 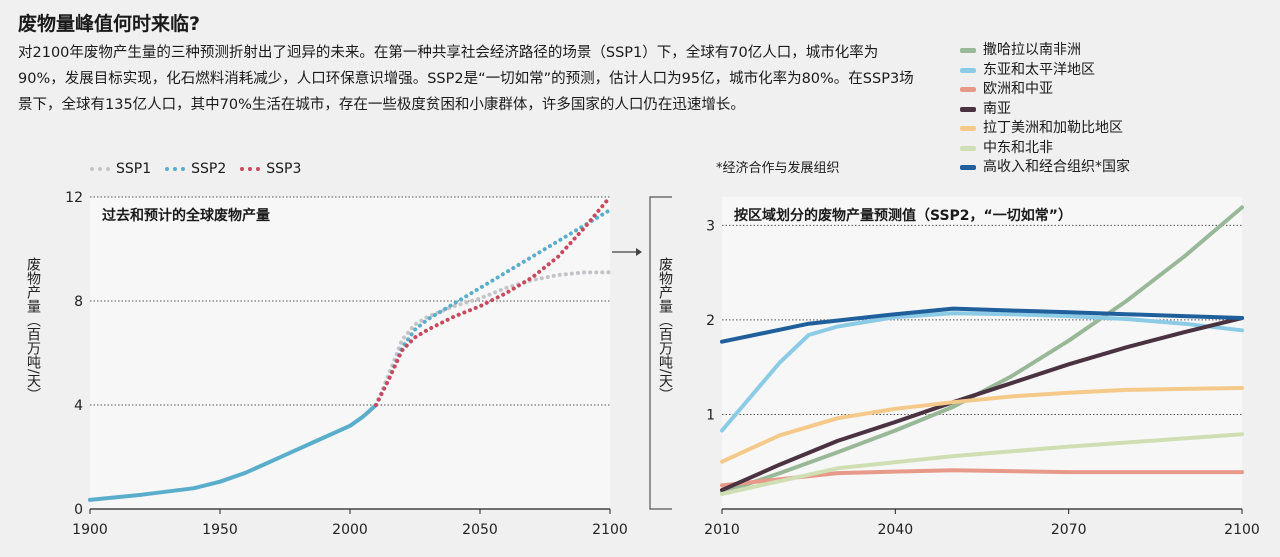 I want to click on legend-label-ssp1: SSP1, so click(x=134, y=169).